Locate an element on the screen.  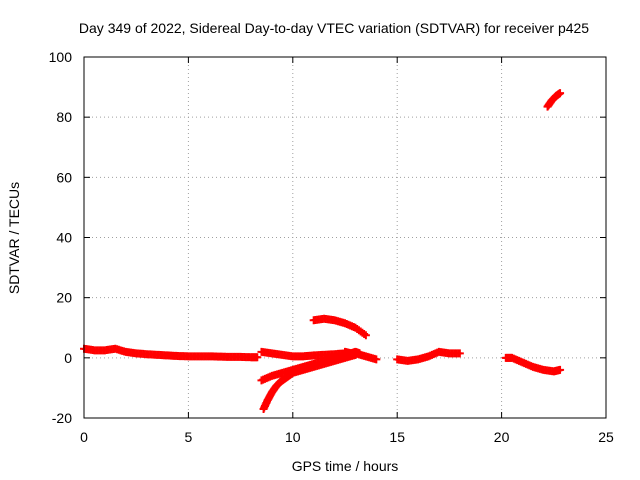
y-tick-label: 20 is located at coordinates (64, 298).